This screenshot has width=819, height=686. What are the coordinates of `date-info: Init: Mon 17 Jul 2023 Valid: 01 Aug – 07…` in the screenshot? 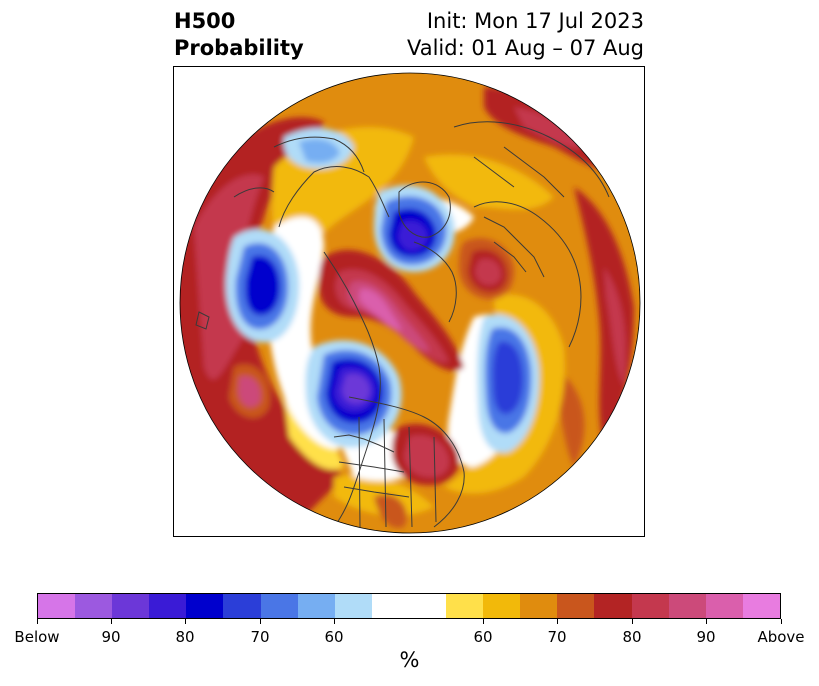 It's located at (525, 35).